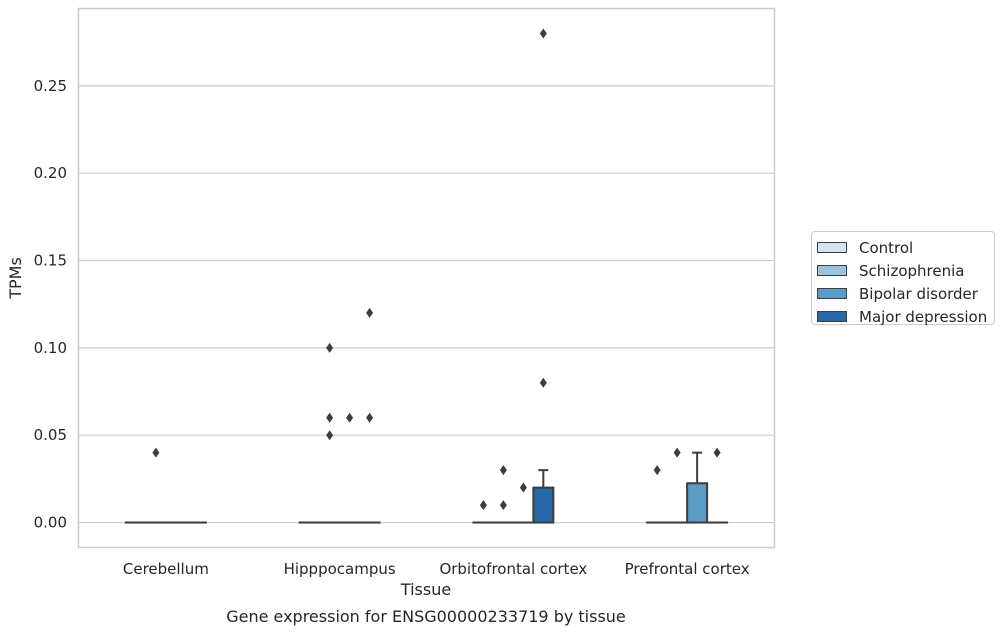 This screenshot has width=1007, height=634. I want to click on x-tick-label: Cerebellum, so click(166, 569).